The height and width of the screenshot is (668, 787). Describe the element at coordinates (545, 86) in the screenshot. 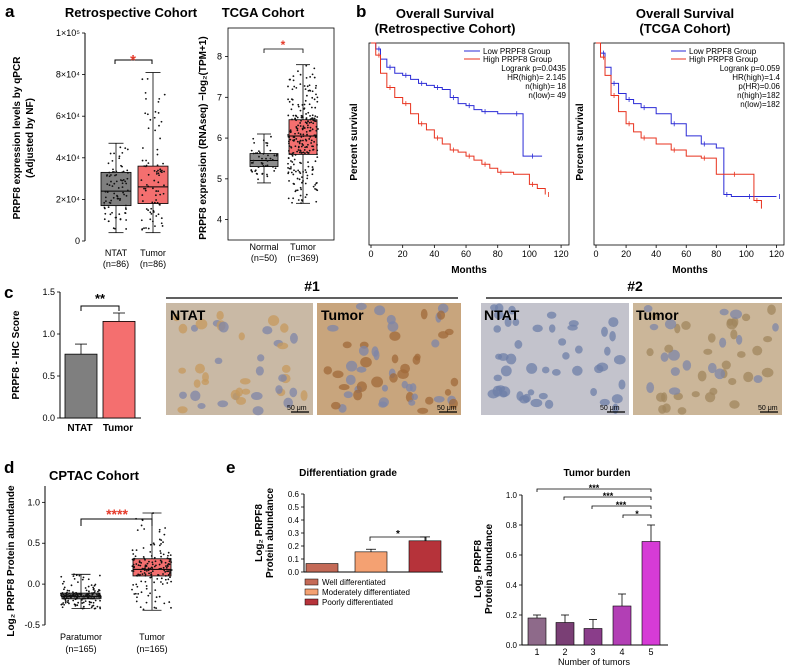

I see `b1-stat-2: n(high)= 18` at that location.